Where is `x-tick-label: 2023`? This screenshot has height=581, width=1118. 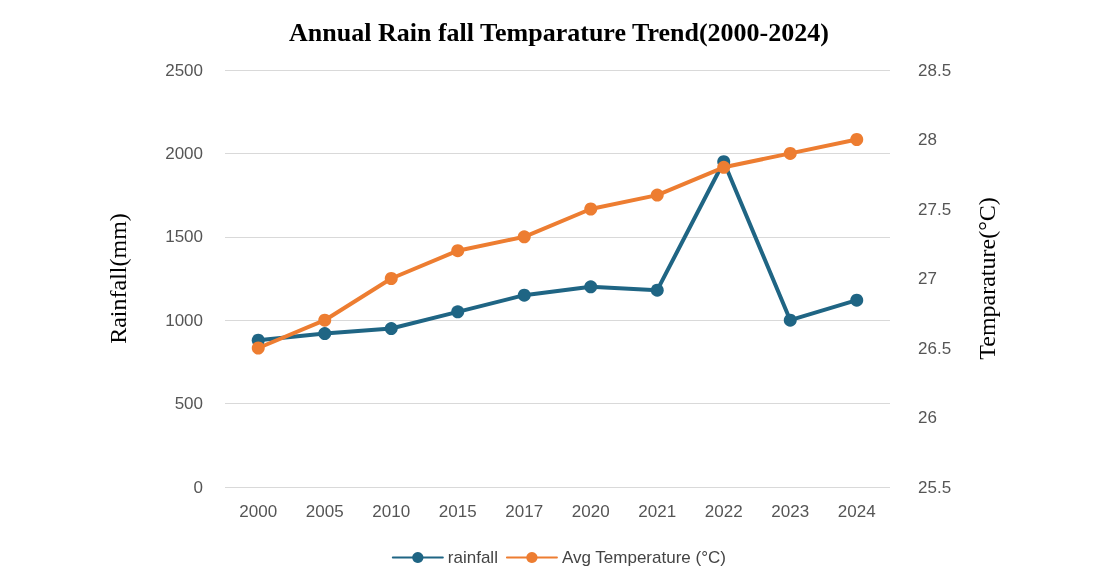
x-tick-label: 2023 is located at coordinates (790, 511).